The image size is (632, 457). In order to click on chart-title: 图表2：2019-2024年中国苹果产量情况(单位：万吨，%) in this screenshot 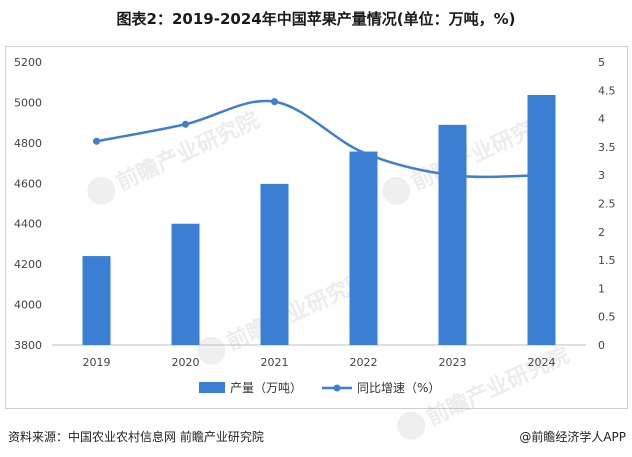, I will do `click(316, 19)`.